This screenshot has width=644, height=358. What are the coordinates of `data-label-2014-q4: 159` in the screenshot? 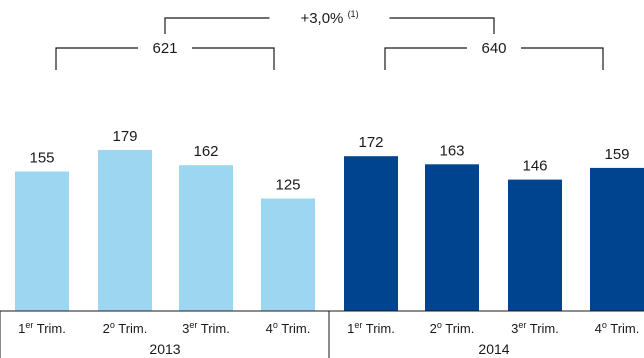 It's located at (616, 154).